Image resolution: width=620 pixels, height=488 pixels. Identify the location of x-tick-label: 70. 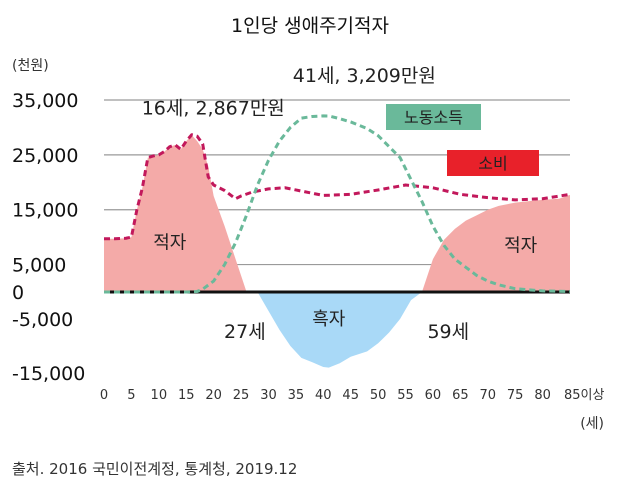
(487, 395).